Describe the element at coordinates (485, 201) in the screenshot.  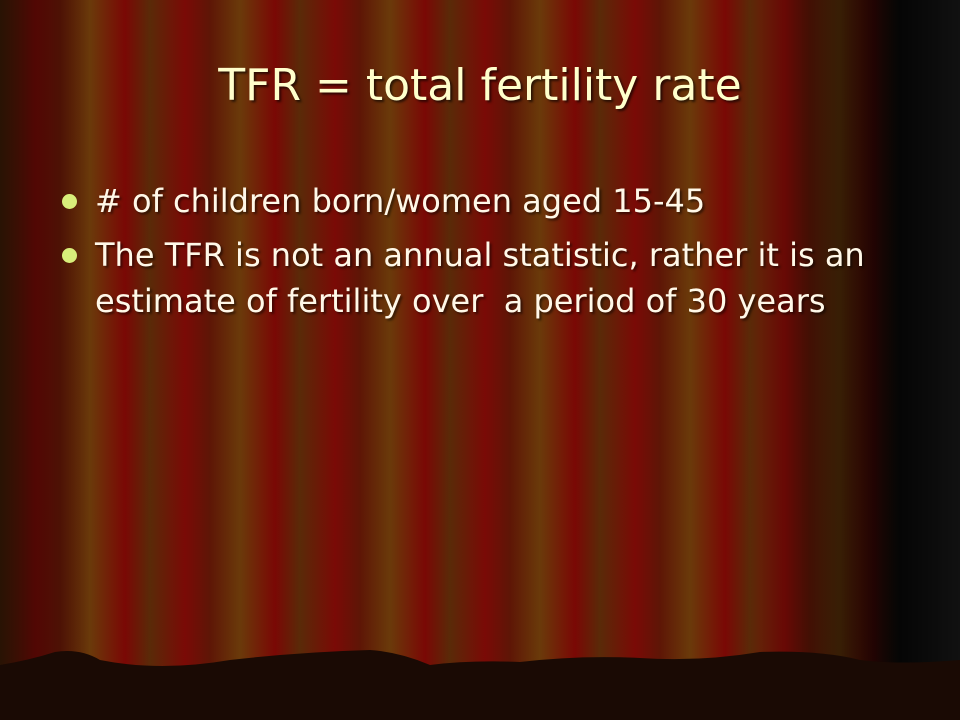
I see `bullet: # of children born/women aged 15-45` at that location.